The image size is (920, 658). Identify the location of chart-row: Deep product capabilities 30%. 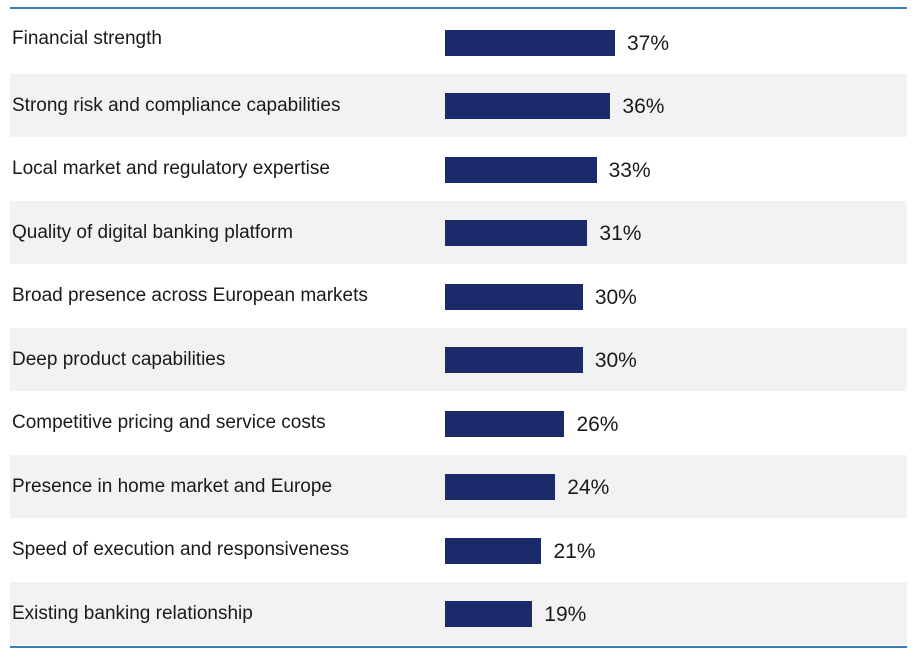
(458, 359).